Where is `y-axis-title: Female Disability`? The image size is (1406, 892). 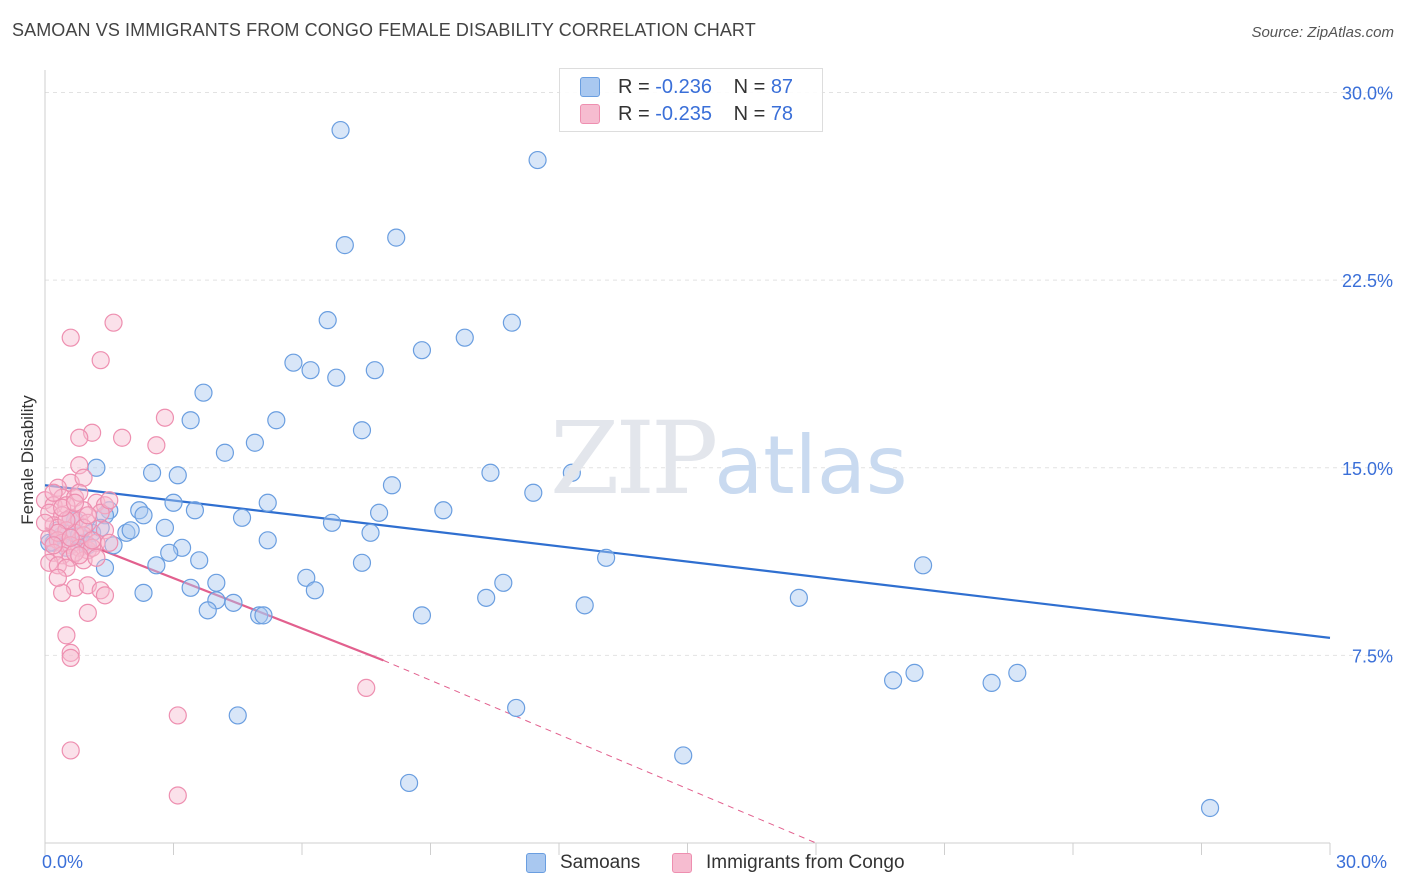 y-axis-title: Female Disability is located at coordinates (27, 460).